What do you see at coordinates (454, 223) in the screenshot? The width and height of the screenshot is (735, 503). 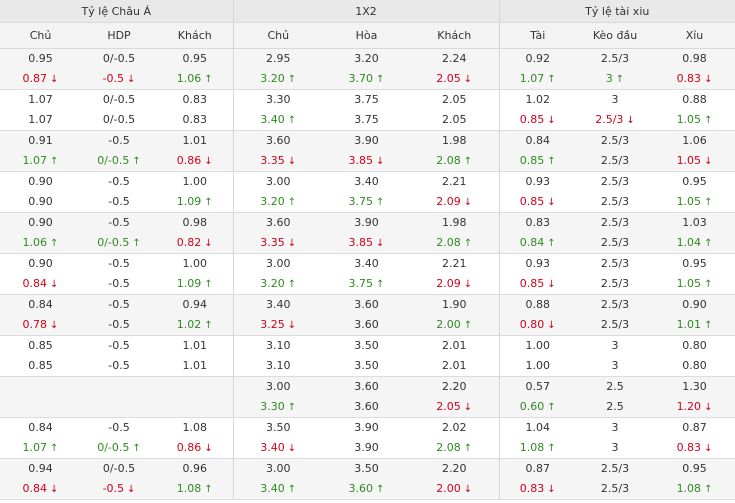 I see `opening-odds: 1.98` at bounding box center [454, 223].